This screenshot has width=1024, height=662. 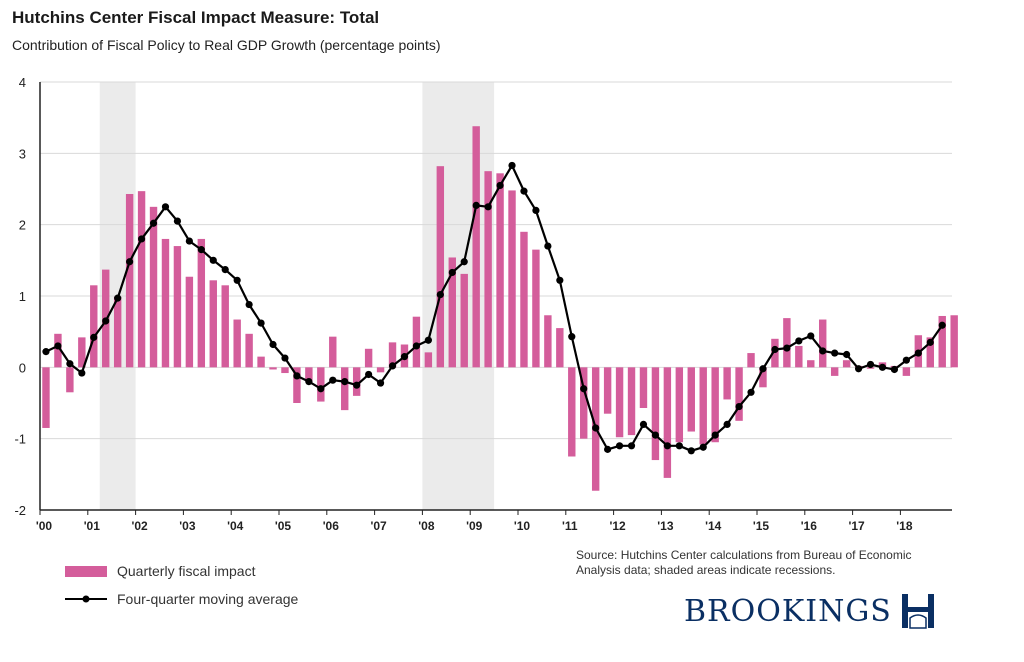 What do you see at coordinates (810, 611) in the screenshot?
I see `brookings-logo: BROOKINGS` at bounding box center [810, 611].